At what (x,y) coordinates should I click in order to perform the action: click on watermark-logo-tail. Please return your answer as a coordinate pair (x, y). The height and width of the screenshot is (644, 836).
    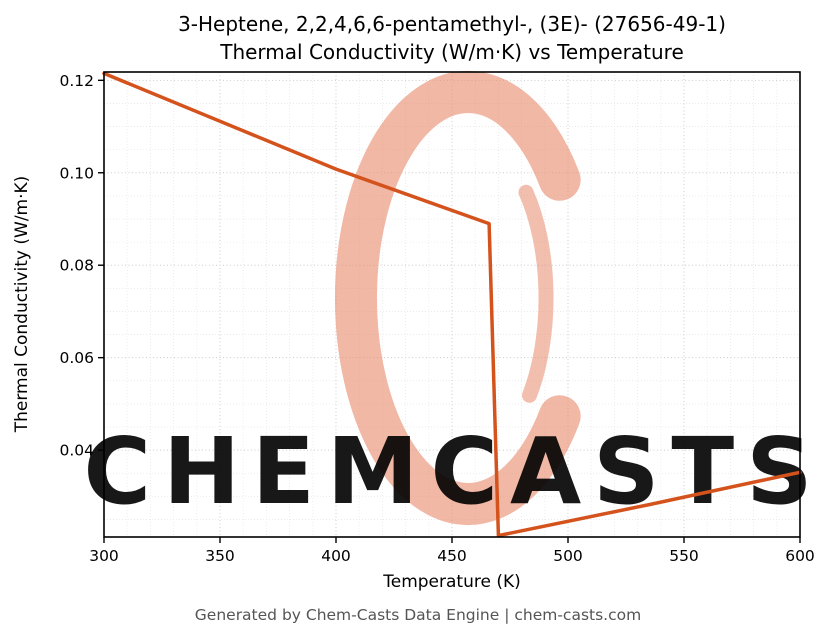
    Looking at the image, I should click on (536, 293).